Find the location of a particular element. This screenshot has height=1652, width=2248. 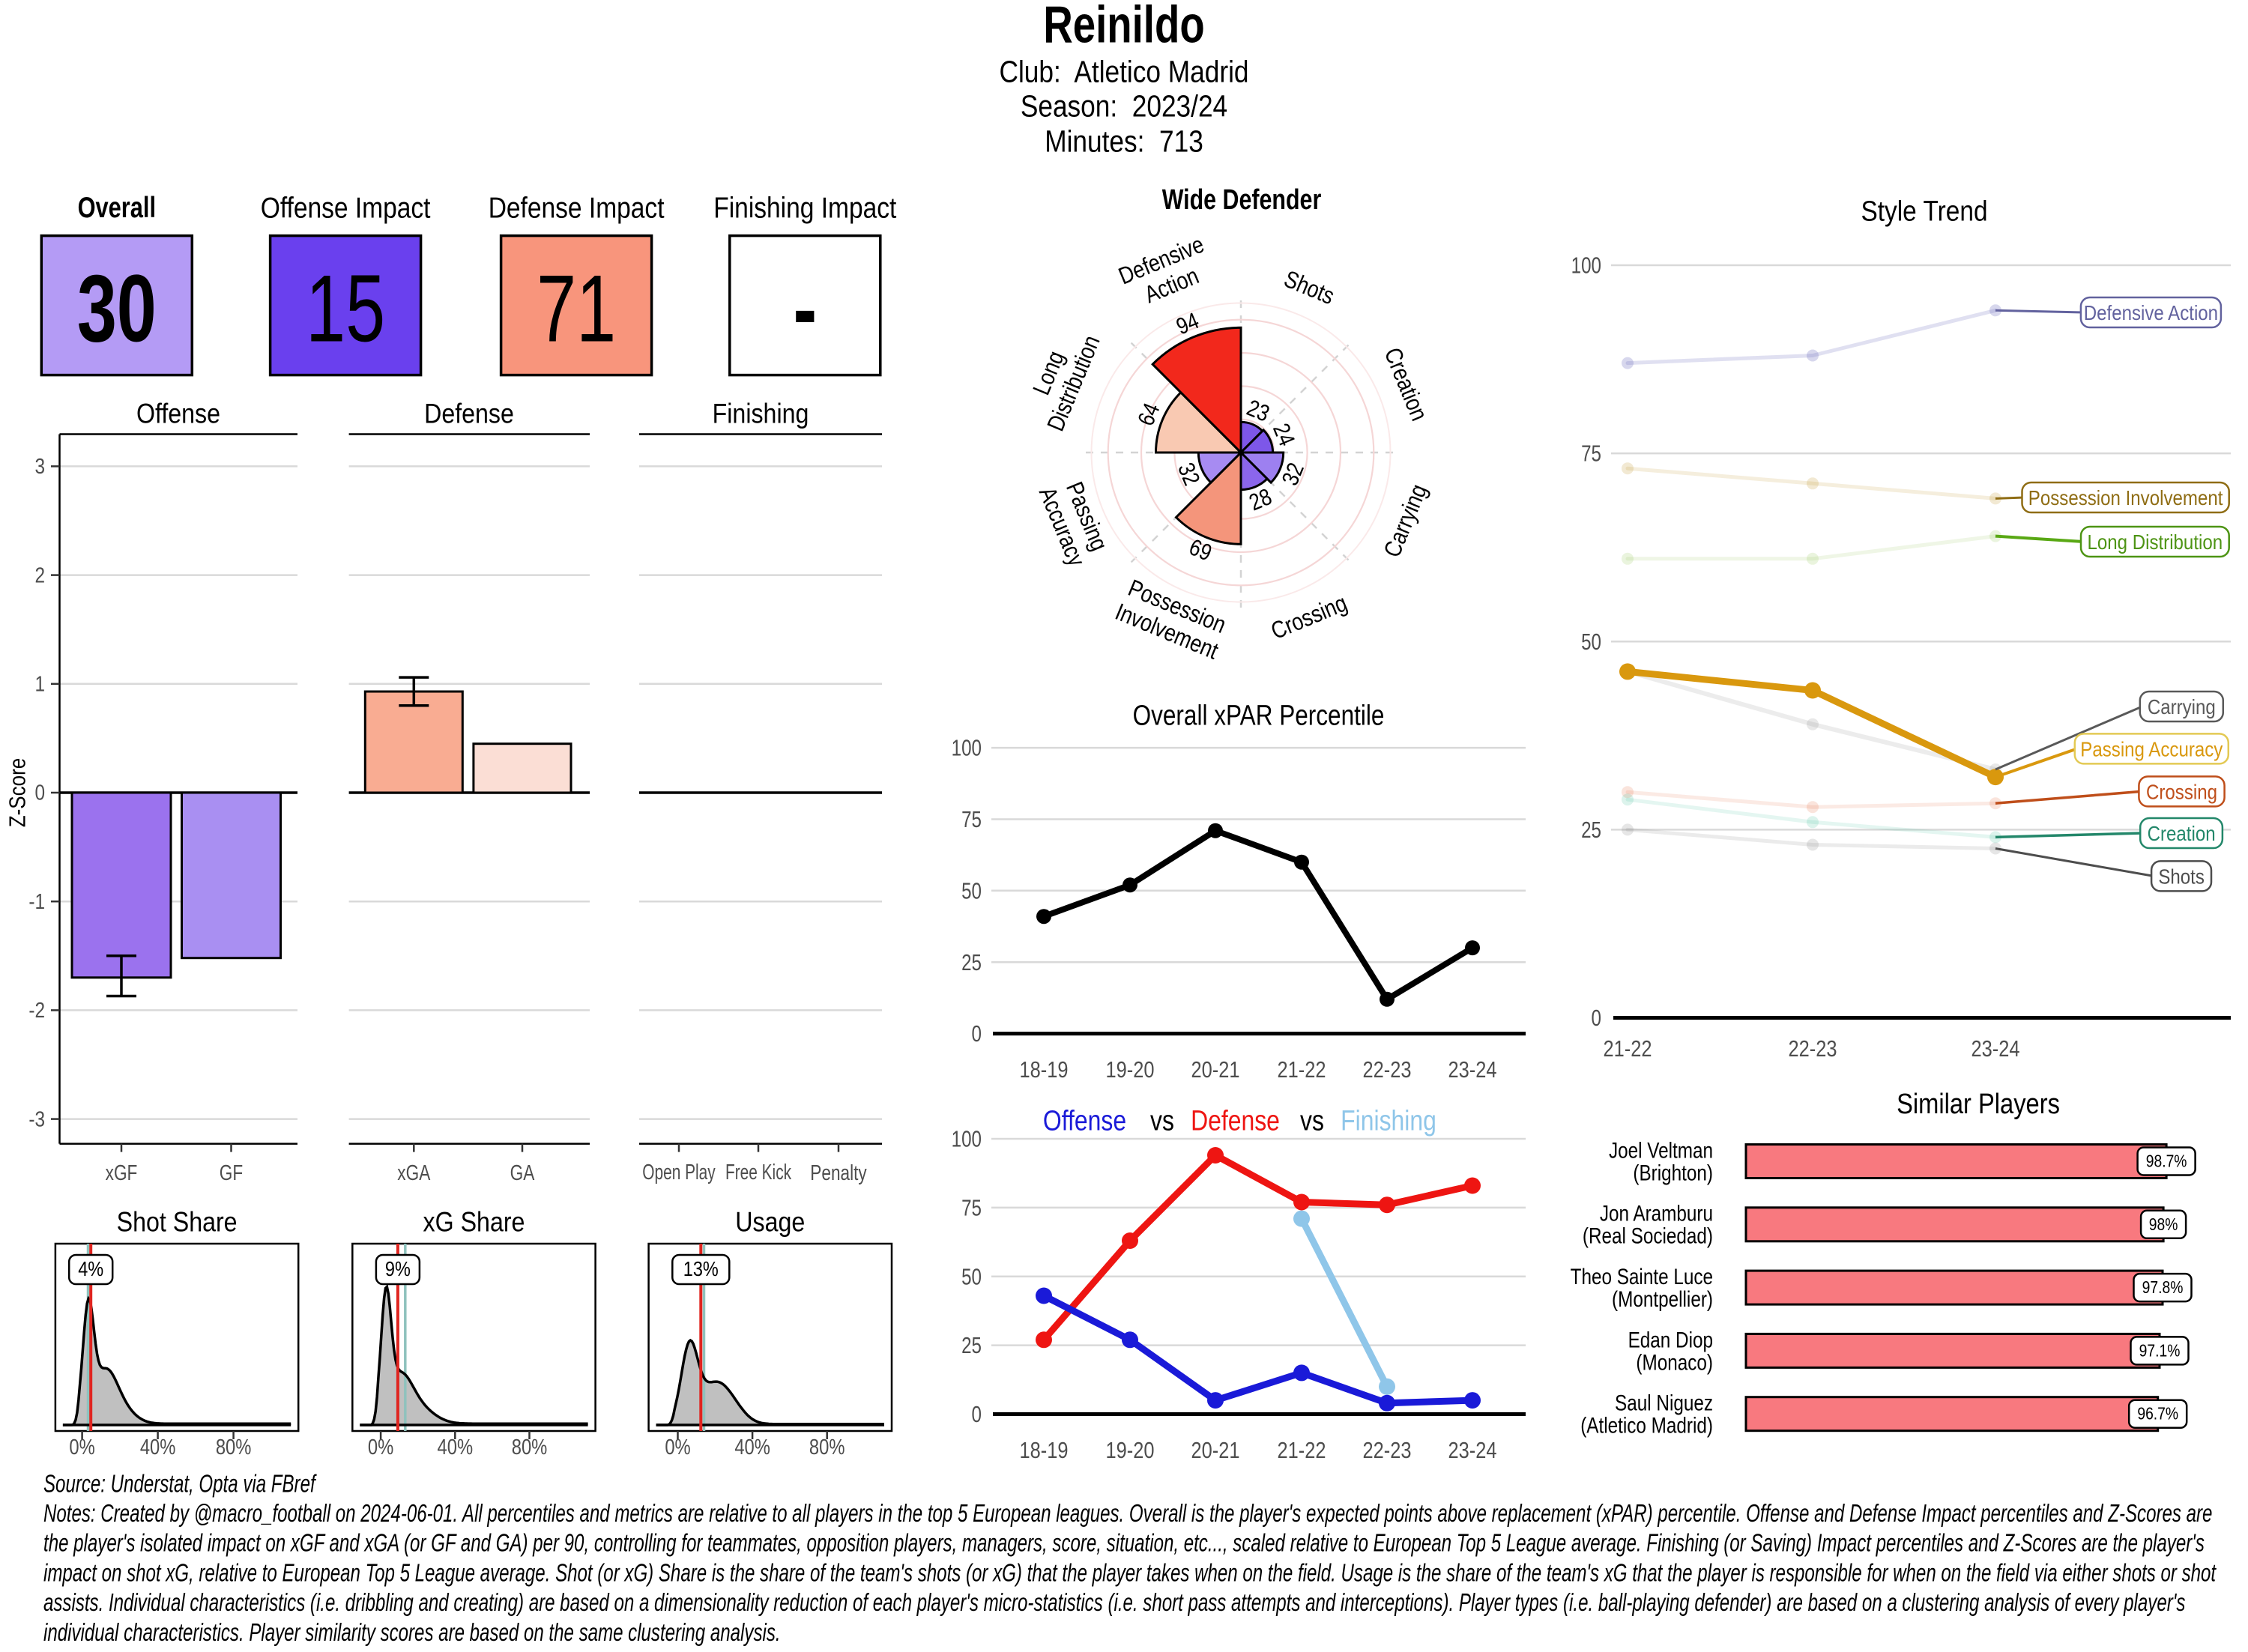

svg-text: (Montpellier) is located at coordinates (1662, 1299).